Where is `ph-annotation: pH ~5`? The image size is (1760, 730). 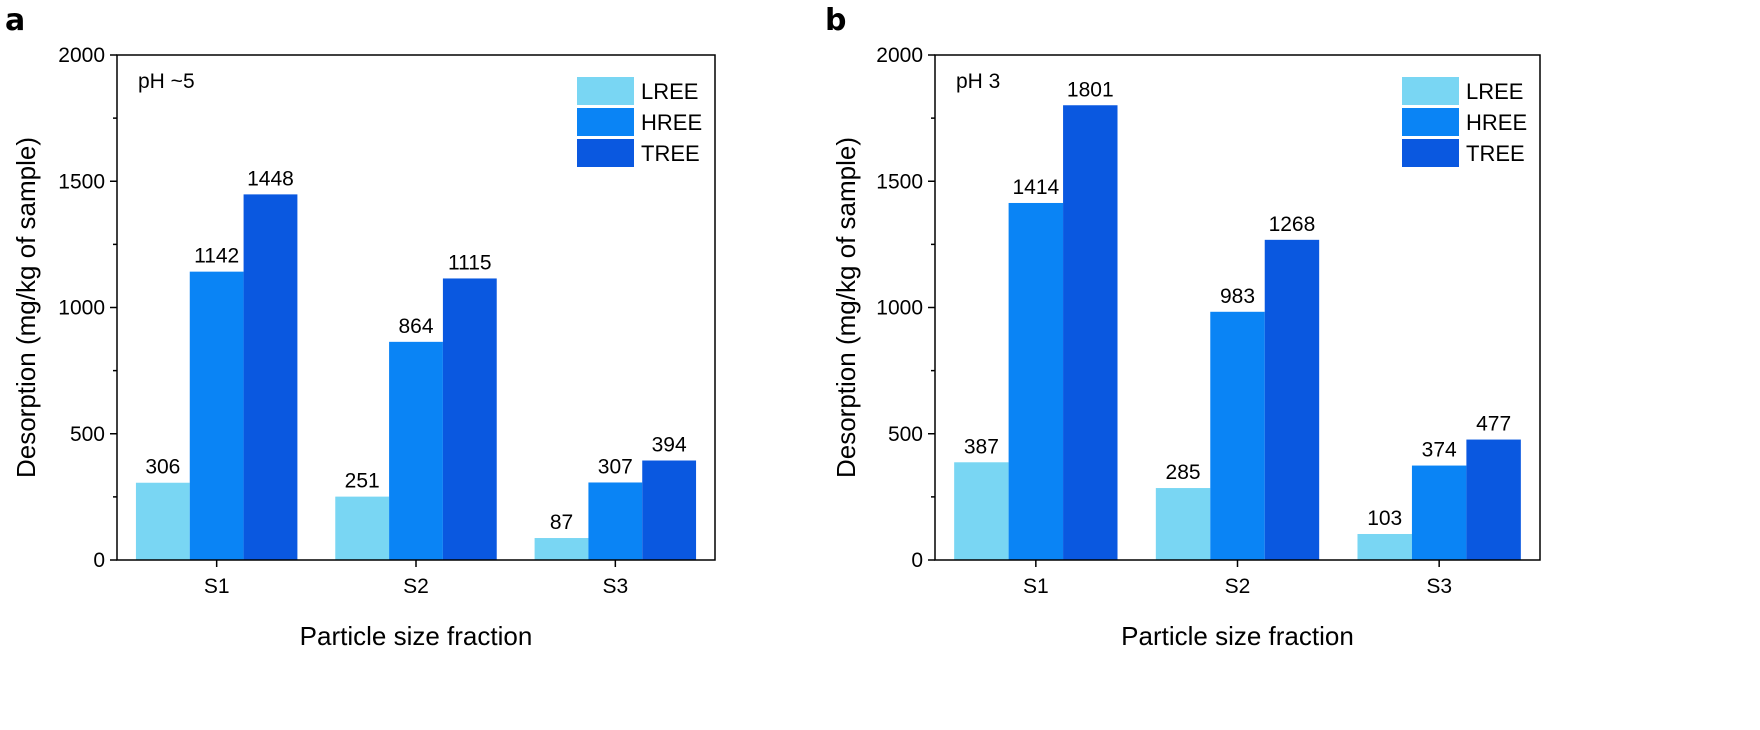
ph-annotation: pH ~5 is located at coordinates (166, 81).